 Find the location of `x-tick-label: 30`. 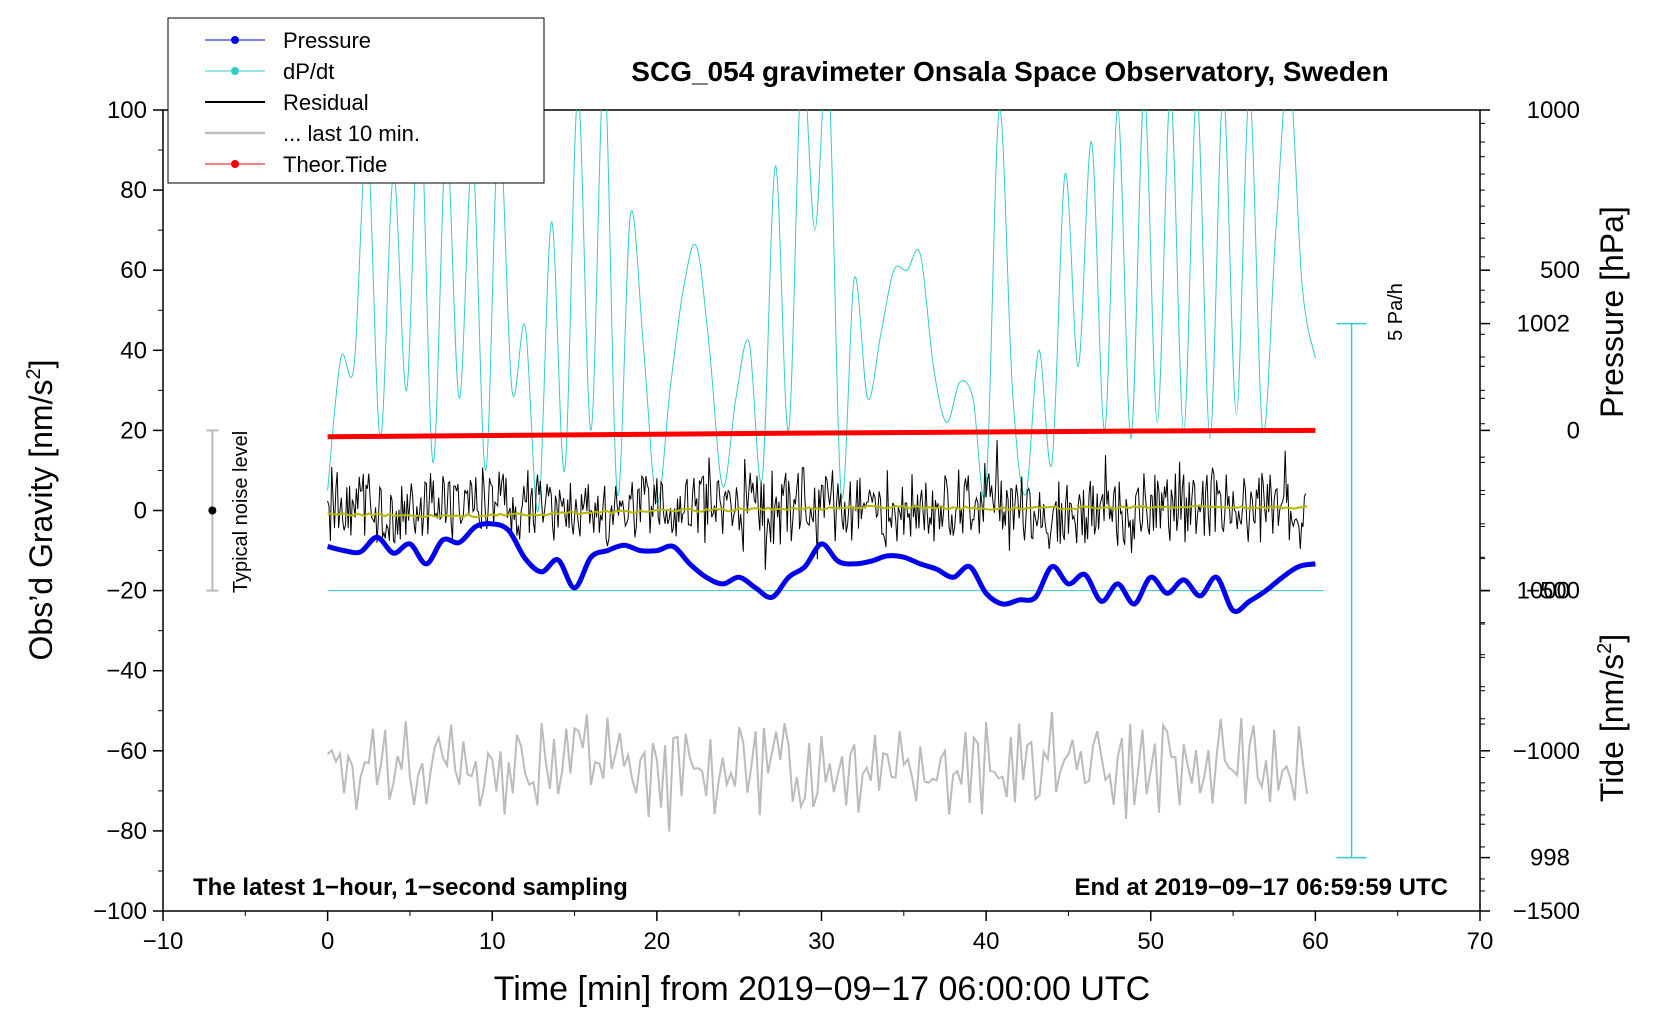

x-tick-label: 30 is located at coordinates (821, 941).